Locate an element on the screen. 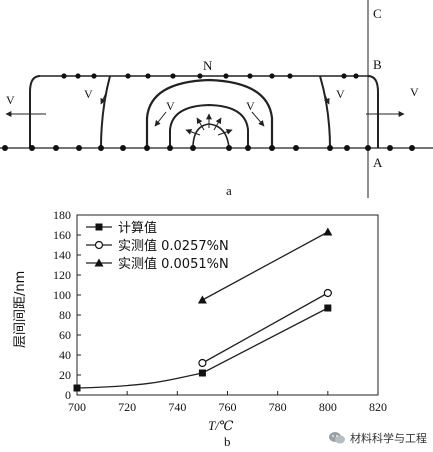 This screenshot has height=452, width=433. outer-left-arc is located at coordinates (35, 111).